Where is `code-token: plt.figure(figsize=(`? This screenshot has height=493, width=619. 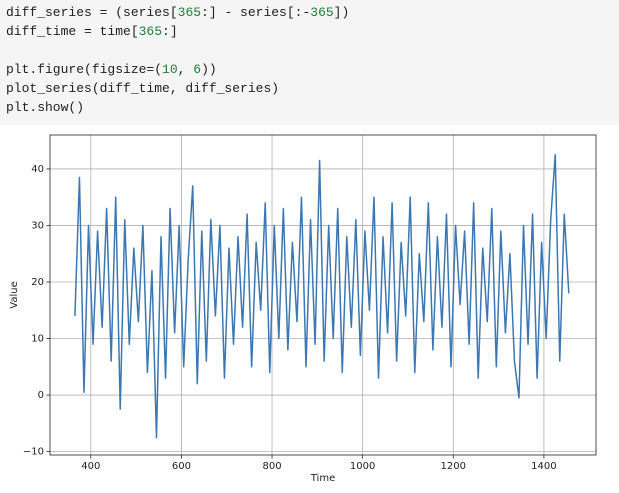 code-token: plt.figure(figsize=( is located at coordinates (84, 69).